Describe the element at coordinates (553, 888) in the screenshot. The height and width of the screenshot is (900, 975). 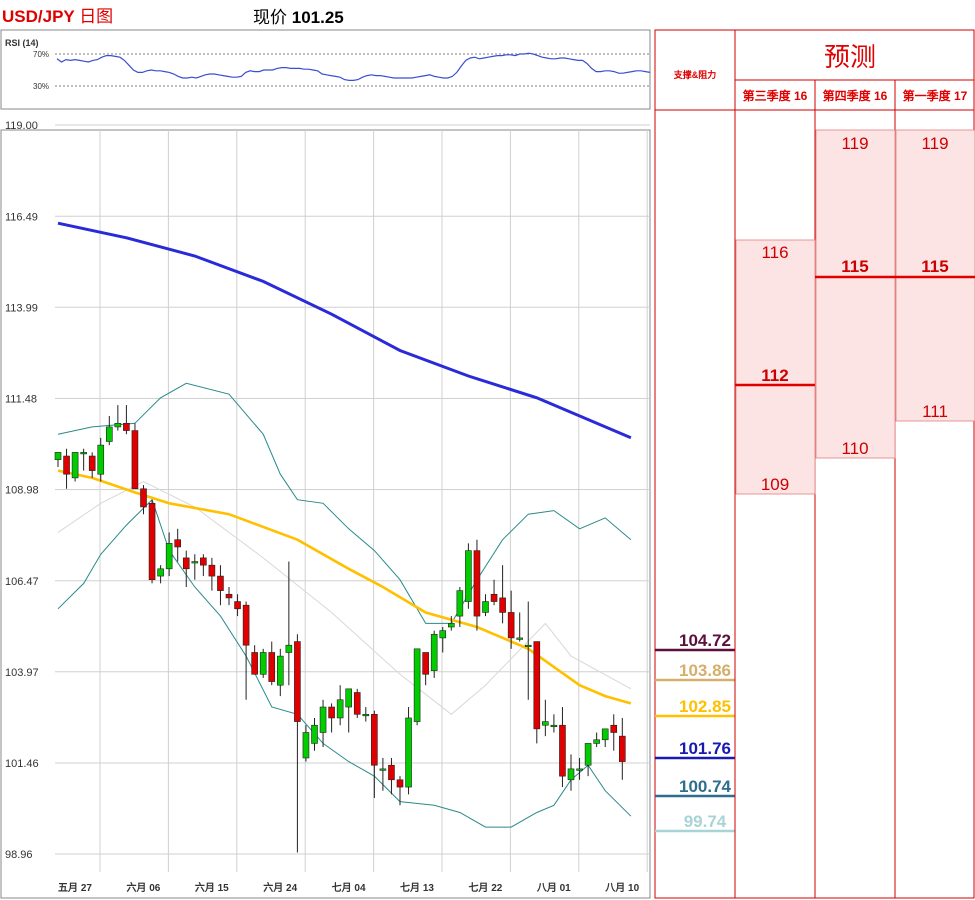
I see `x-tick-label: 八月 01` at that location.